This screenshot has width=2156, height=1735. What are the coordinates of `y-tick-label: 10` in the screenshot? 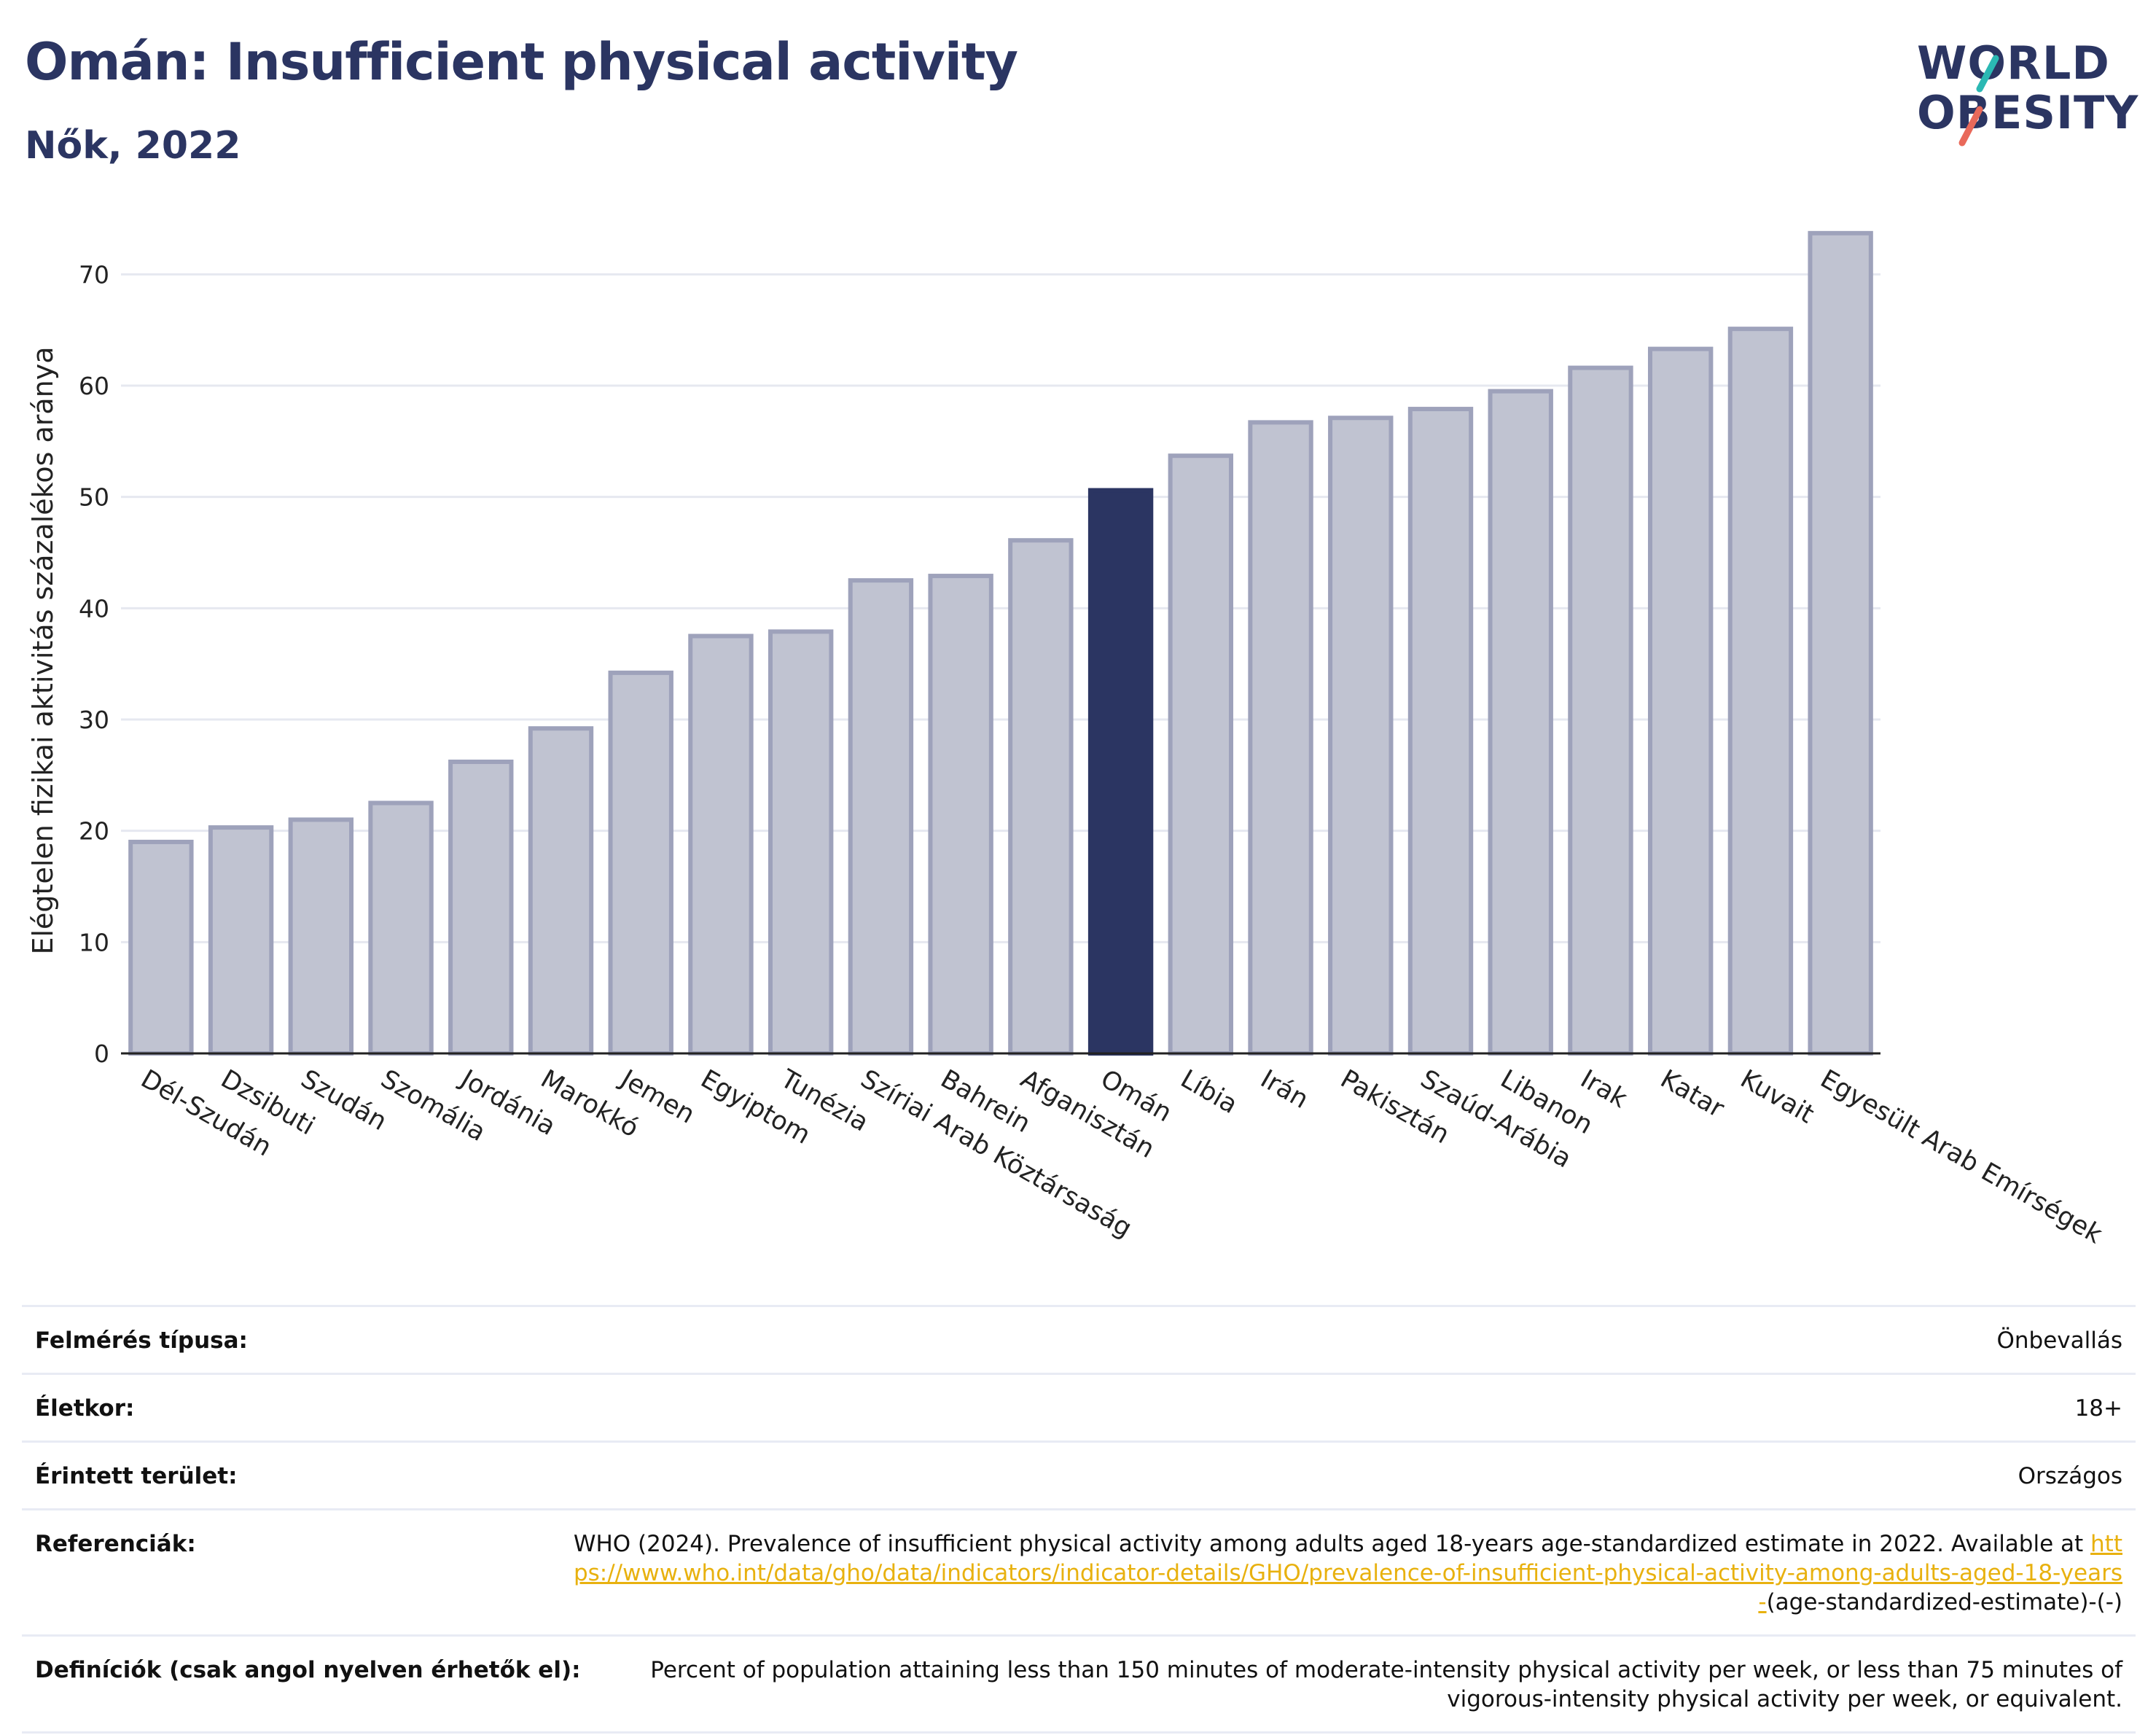 It's located at (94, 942).